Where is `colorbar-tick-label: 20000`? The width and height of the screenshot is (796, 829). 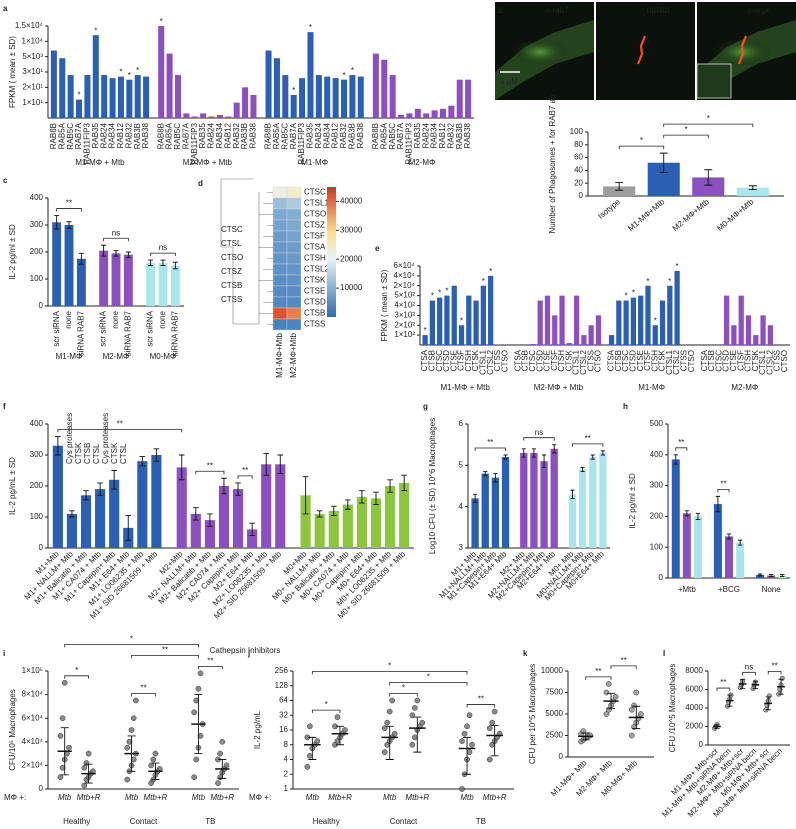
colorbar-tick-label: 20000 is located at coordinates (351, 258).